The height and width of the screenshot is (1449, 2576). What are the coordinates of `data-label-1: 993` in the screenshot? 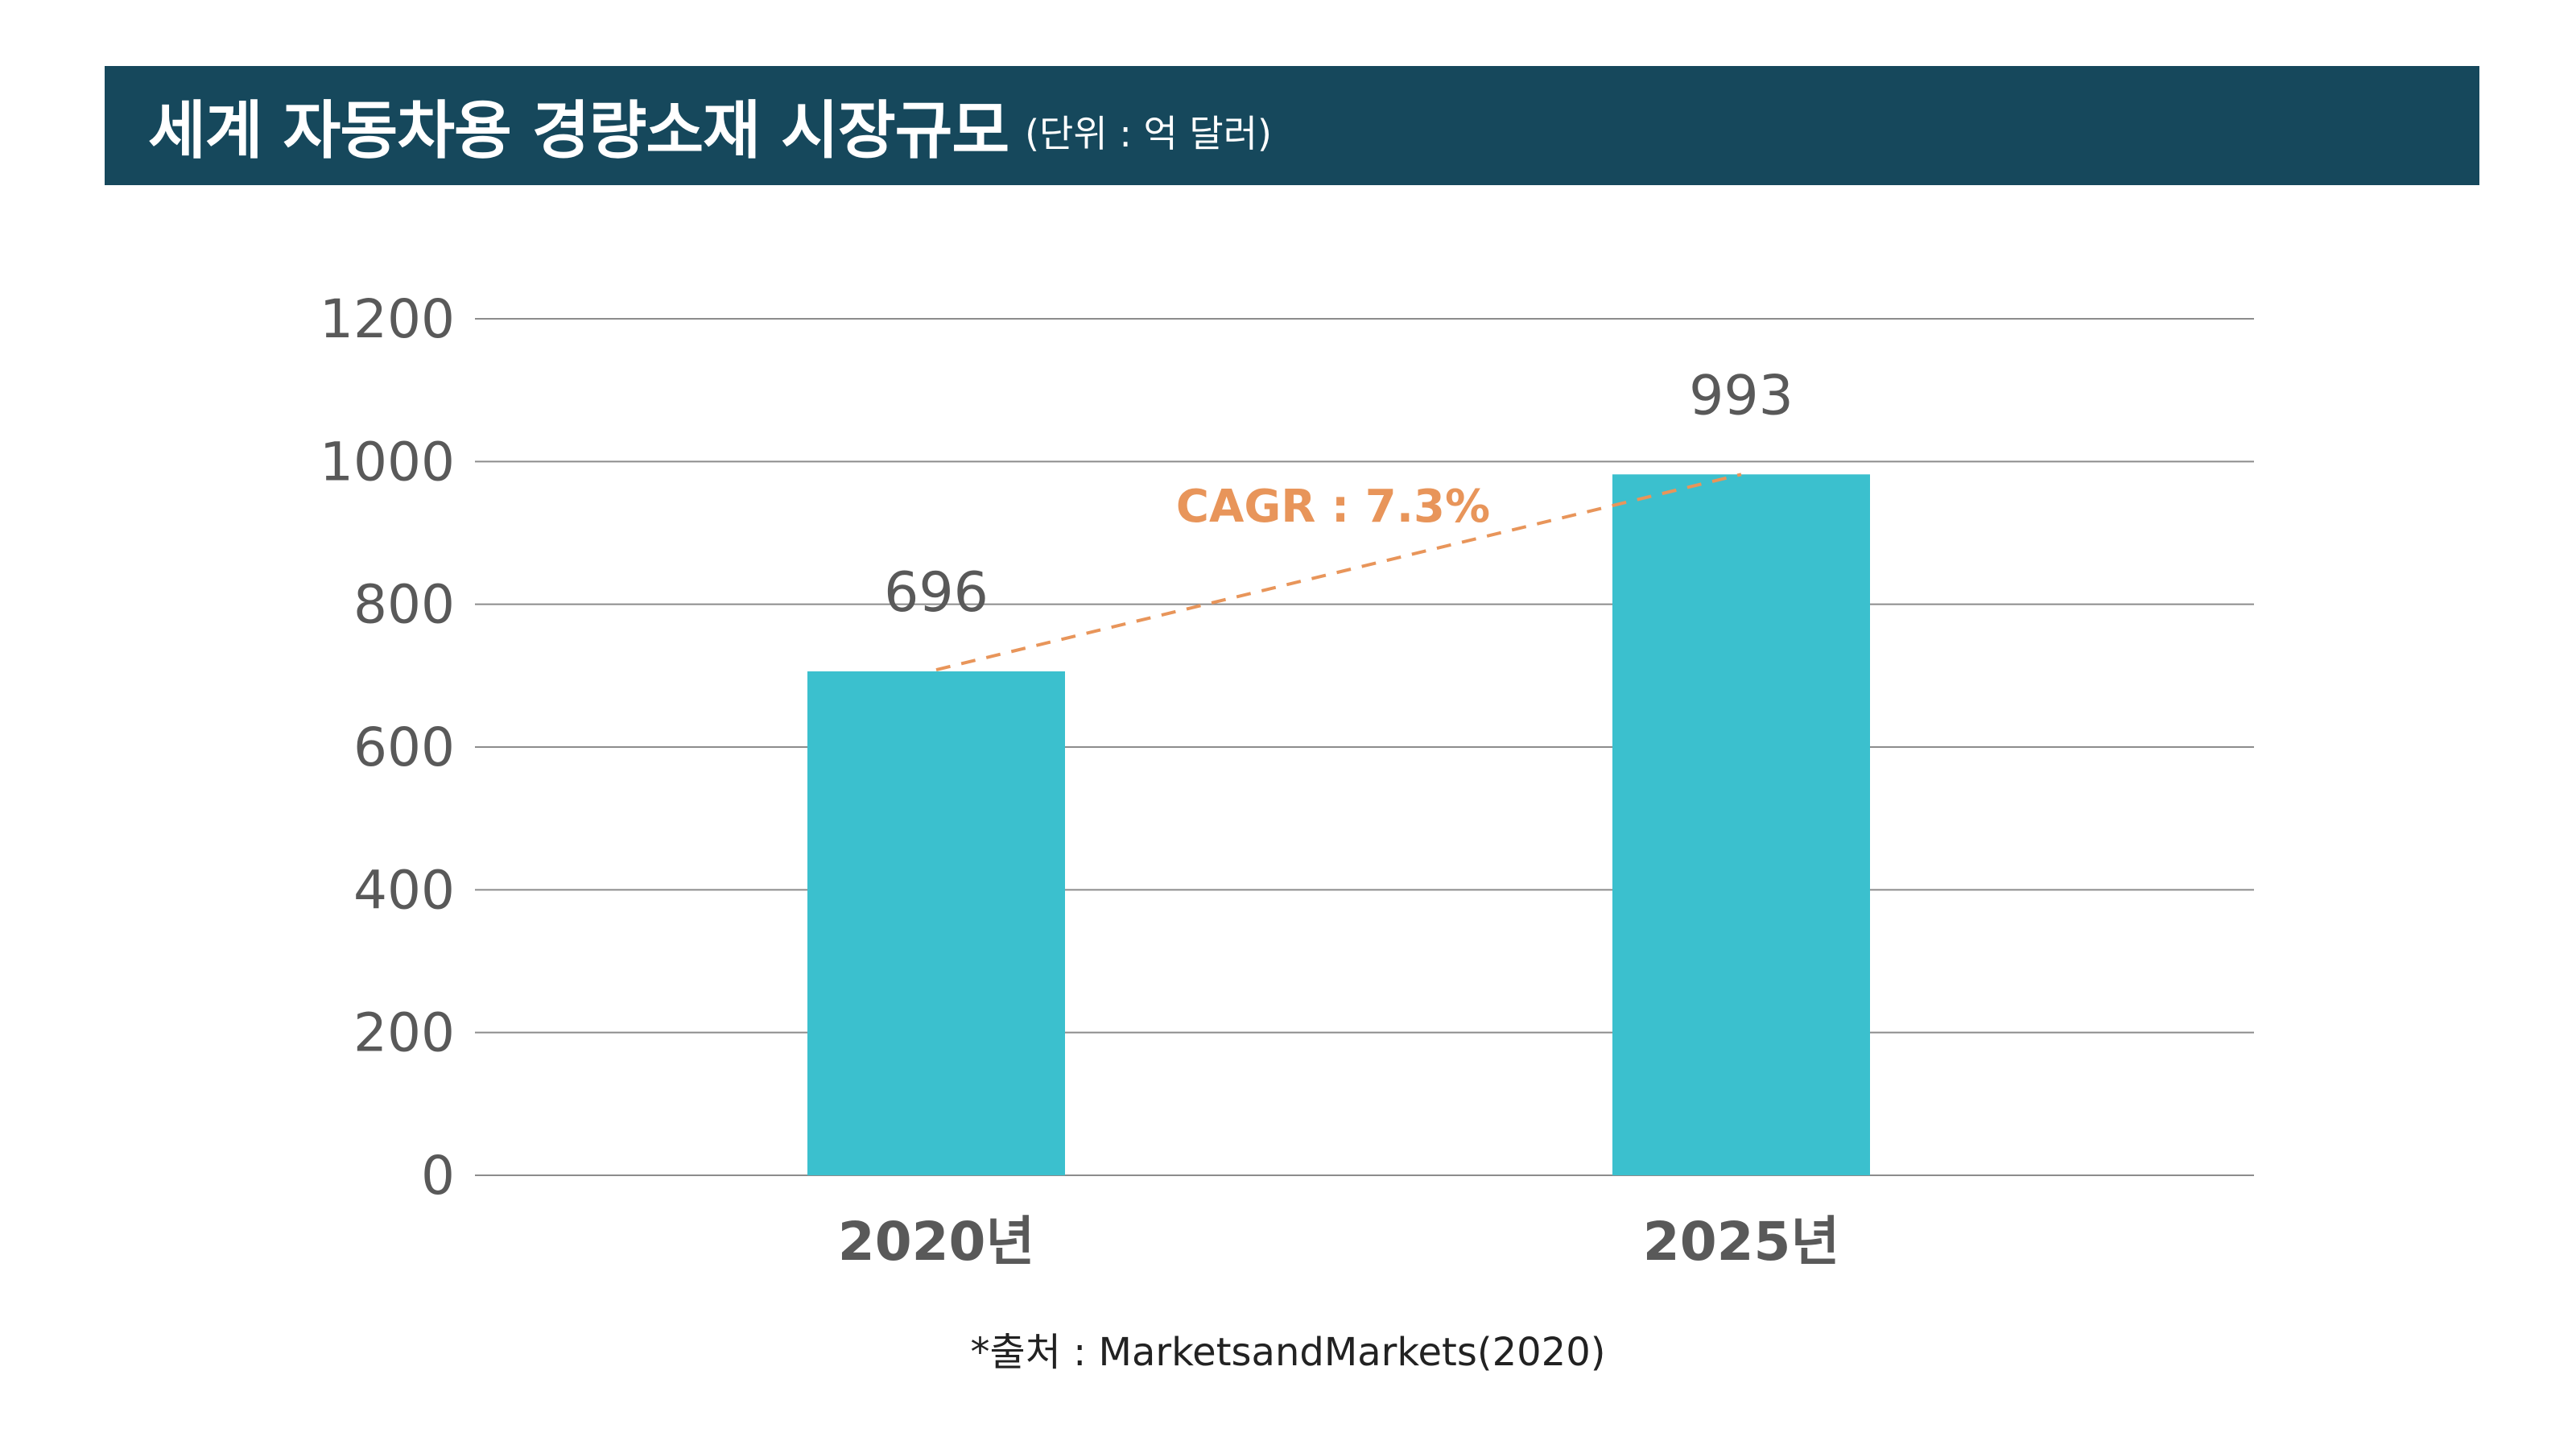 It's located at (1741, 395).